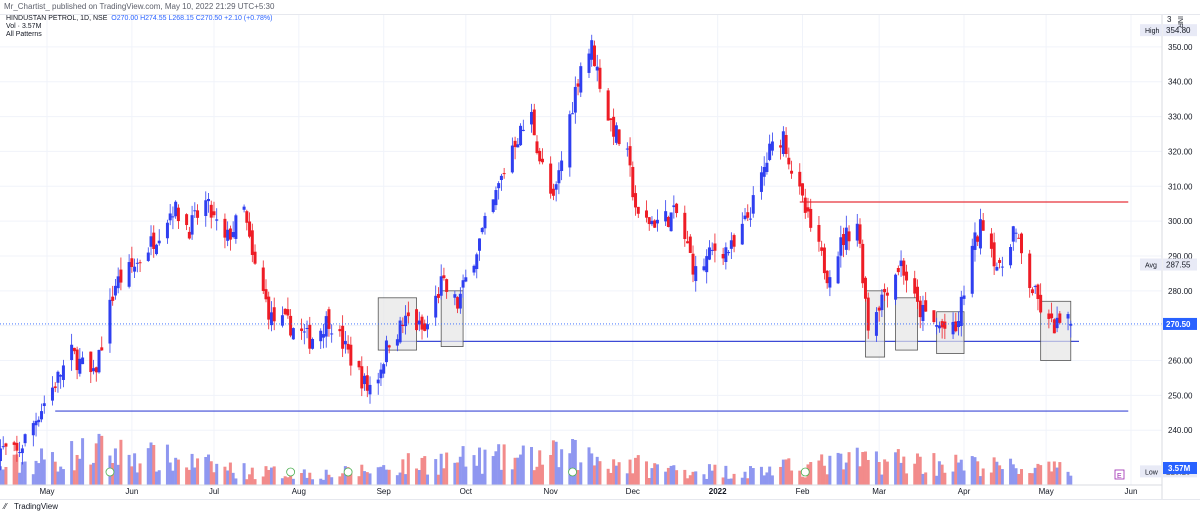 The image size is (1200, 514). What do you see at coordinates (1179, 22) in the screenshot?
I see `axis-unit-label: INR` at bounding box center [1179, 22].